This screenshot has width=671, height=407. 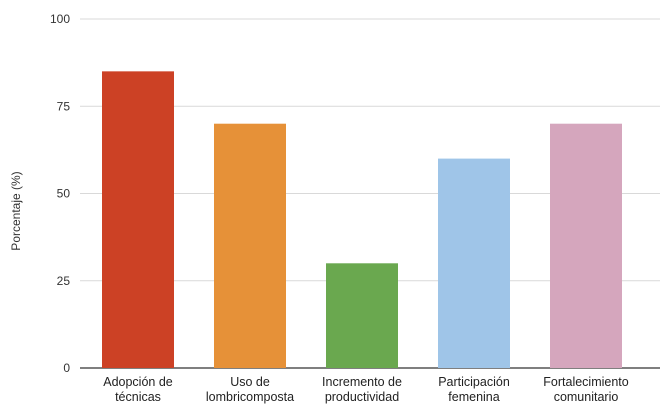 I want to click on x-category-label-line: Participación, so click(x=474, y=382).